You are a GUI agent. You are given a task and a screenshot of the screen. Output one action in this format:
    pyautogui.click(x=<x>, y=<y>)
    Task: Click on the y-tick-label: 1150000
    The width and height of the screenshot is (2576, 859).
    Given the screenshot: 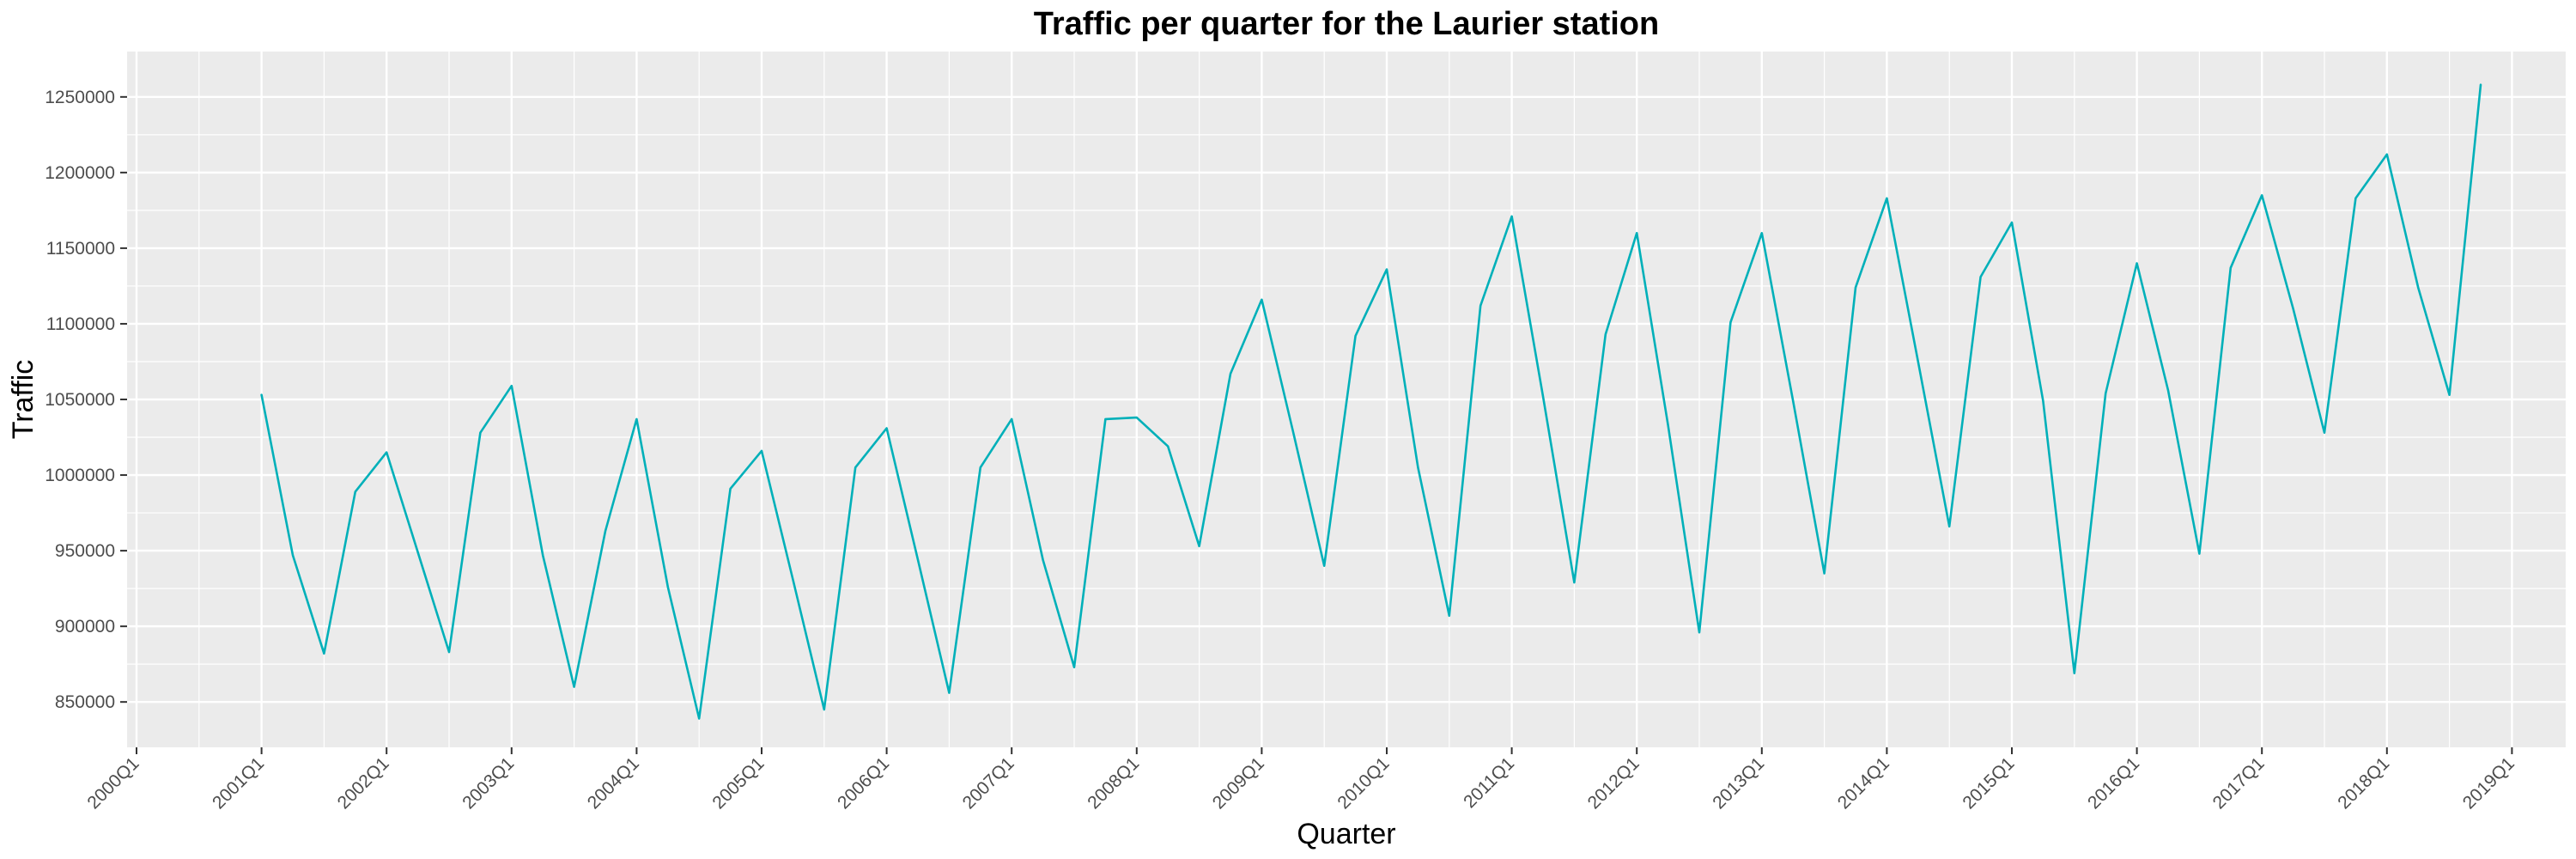 What is the action you would take?
    pyautogui.click(x=80, y=249)
    